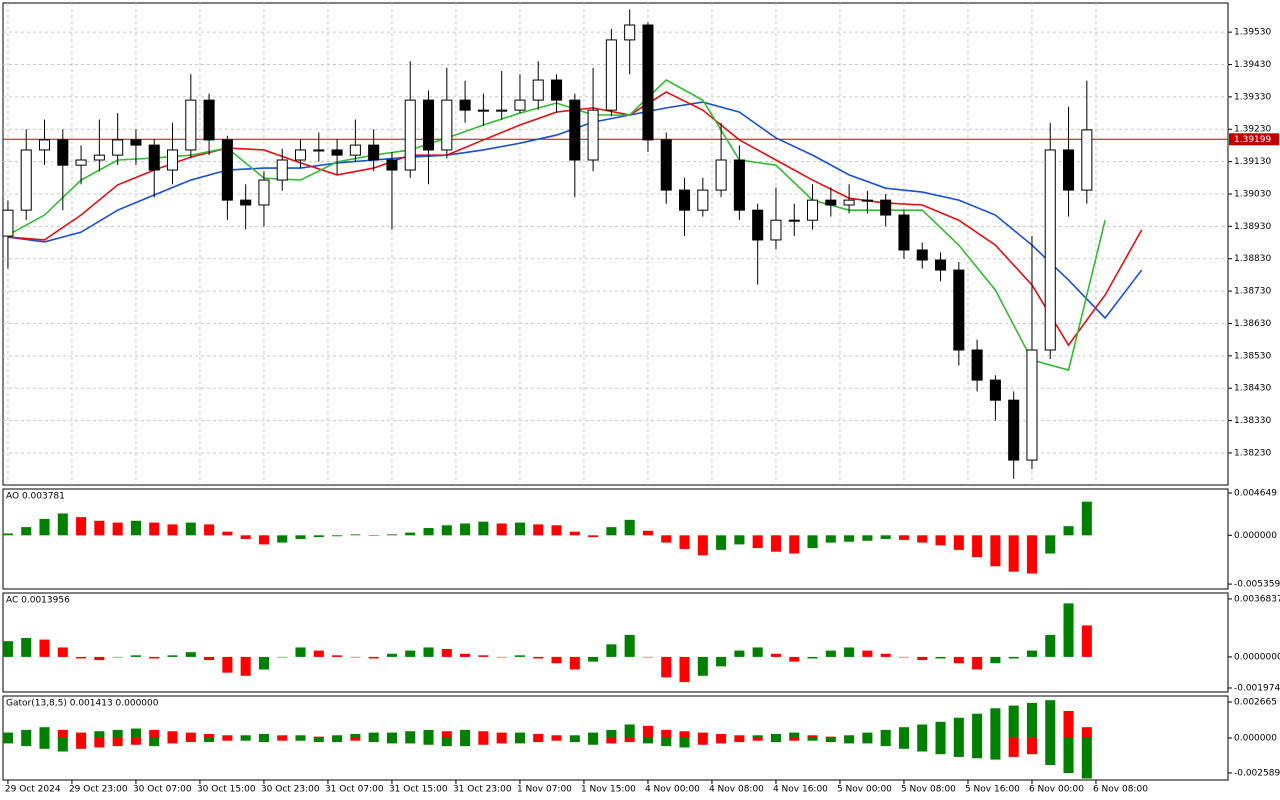 Image resolution: width=1280 pixels, height=800 pixels. I want to click on x-tick-label: 5 Nov 16:00, so click(992, 790).